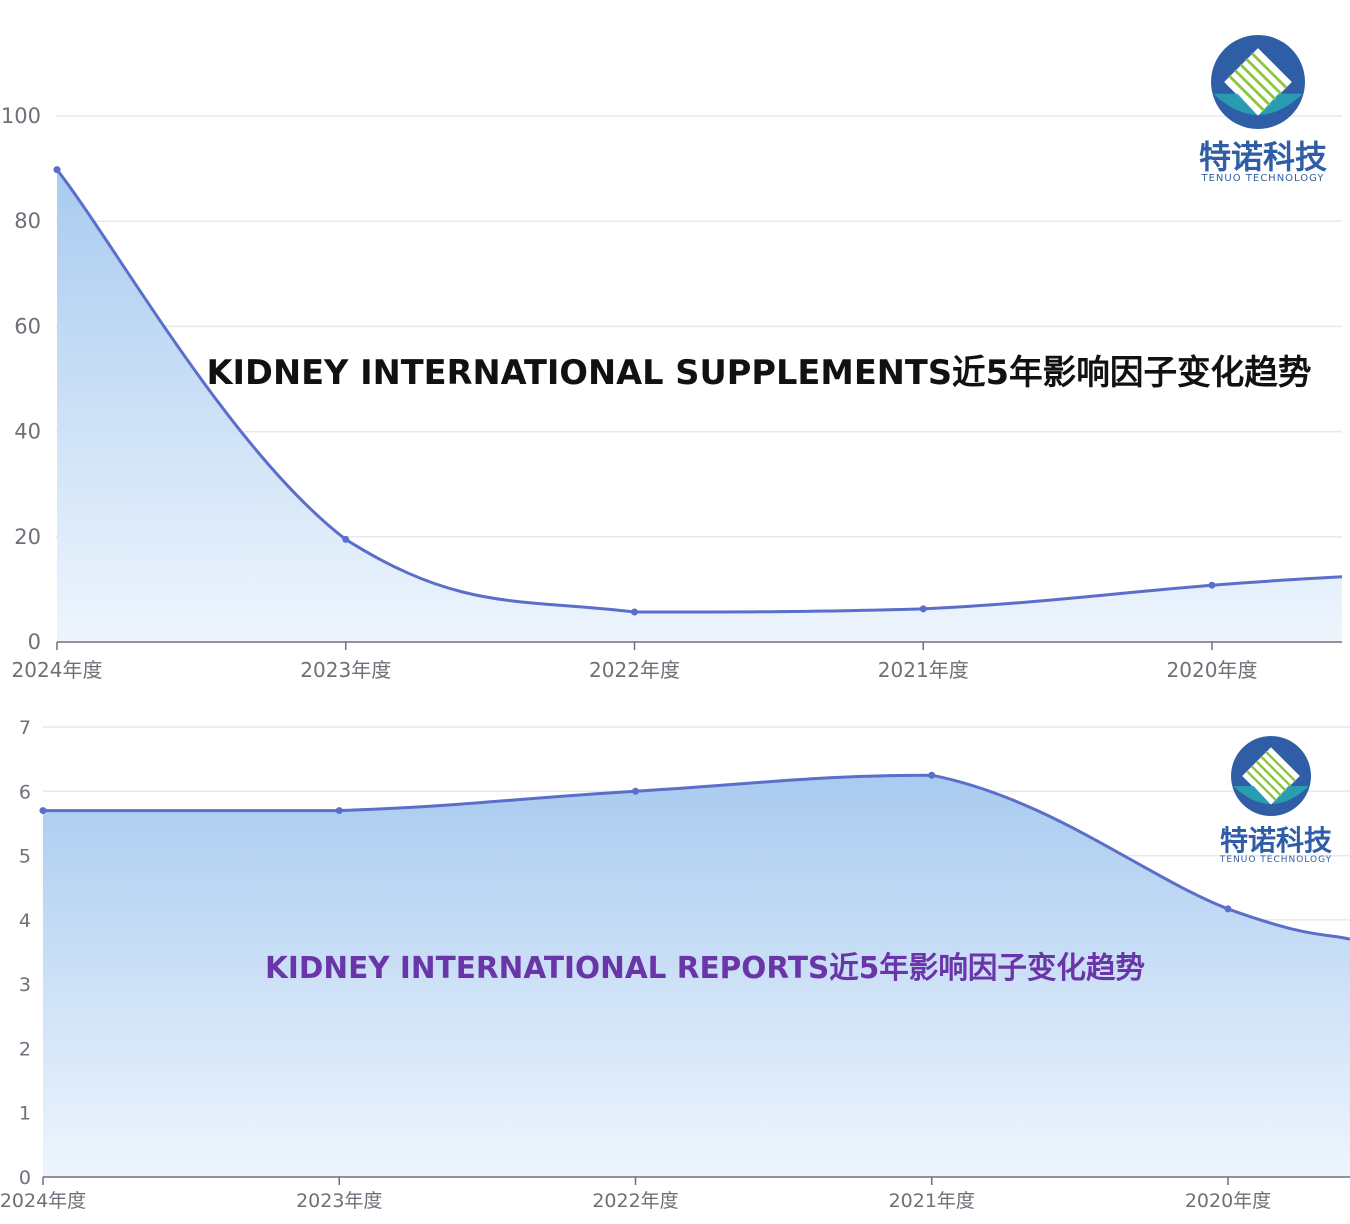  What do you see at coordinates (25, 857) in the screenshot?
I see `y-tick-label: 5` at bounding box center [25, 857].